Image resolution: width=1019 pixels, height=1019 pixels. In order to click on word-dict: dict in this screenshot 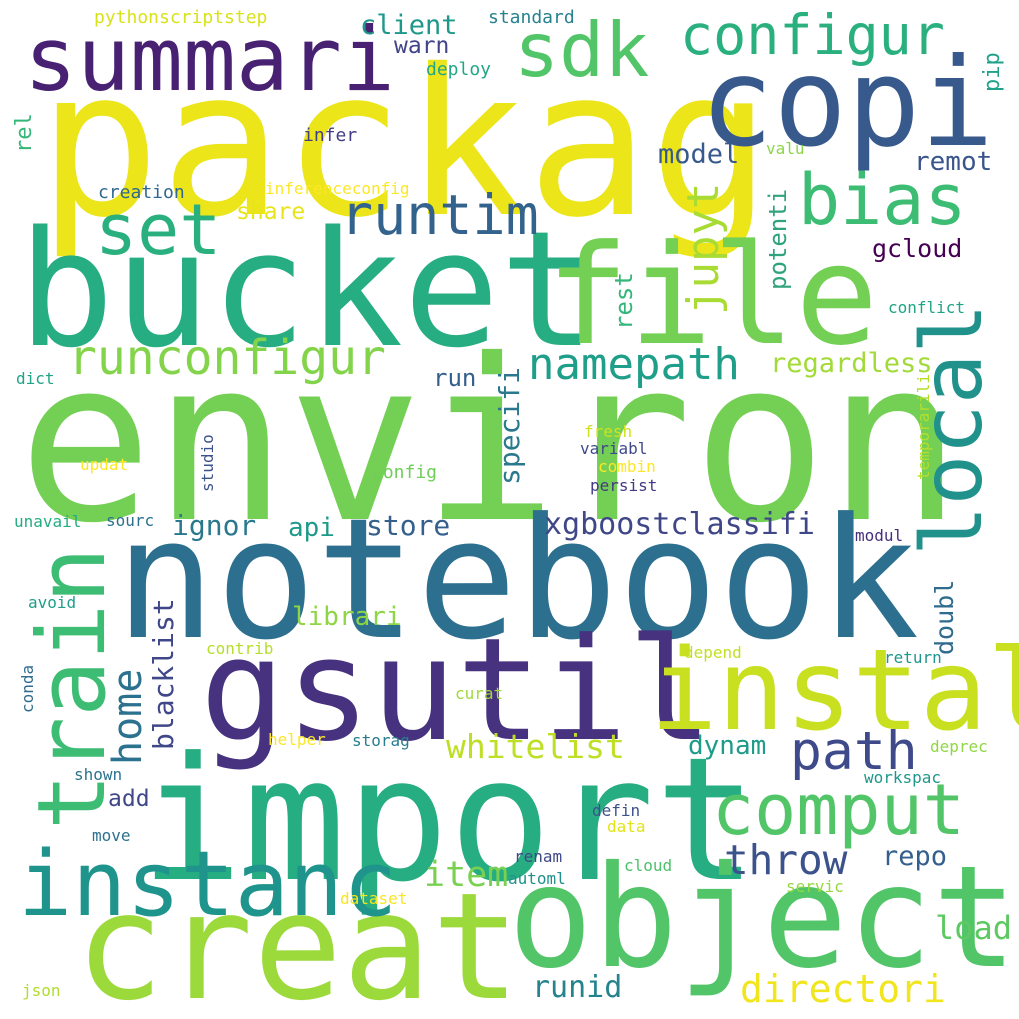, I will do `click(35, 378)`.